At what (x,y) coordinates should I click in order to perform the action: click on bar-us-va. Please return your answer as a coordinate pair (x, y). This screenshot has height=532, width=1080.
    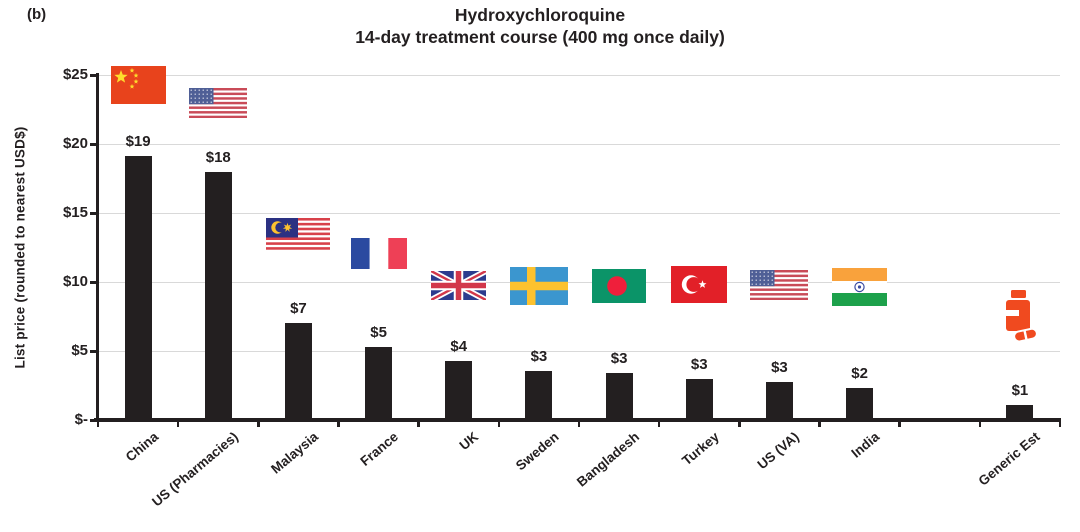
    Looking at the image, I should click on (779, 401).